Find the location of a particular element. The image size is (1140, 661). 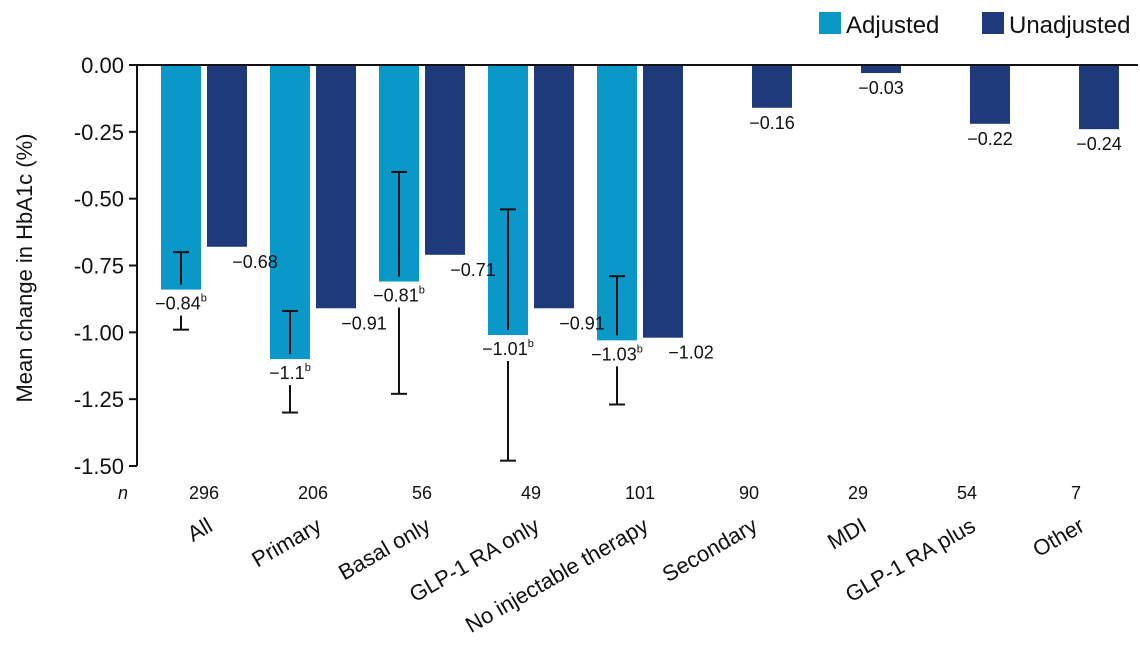

adjusted-value-label: −1.03b is located at coordinates (617, 353).